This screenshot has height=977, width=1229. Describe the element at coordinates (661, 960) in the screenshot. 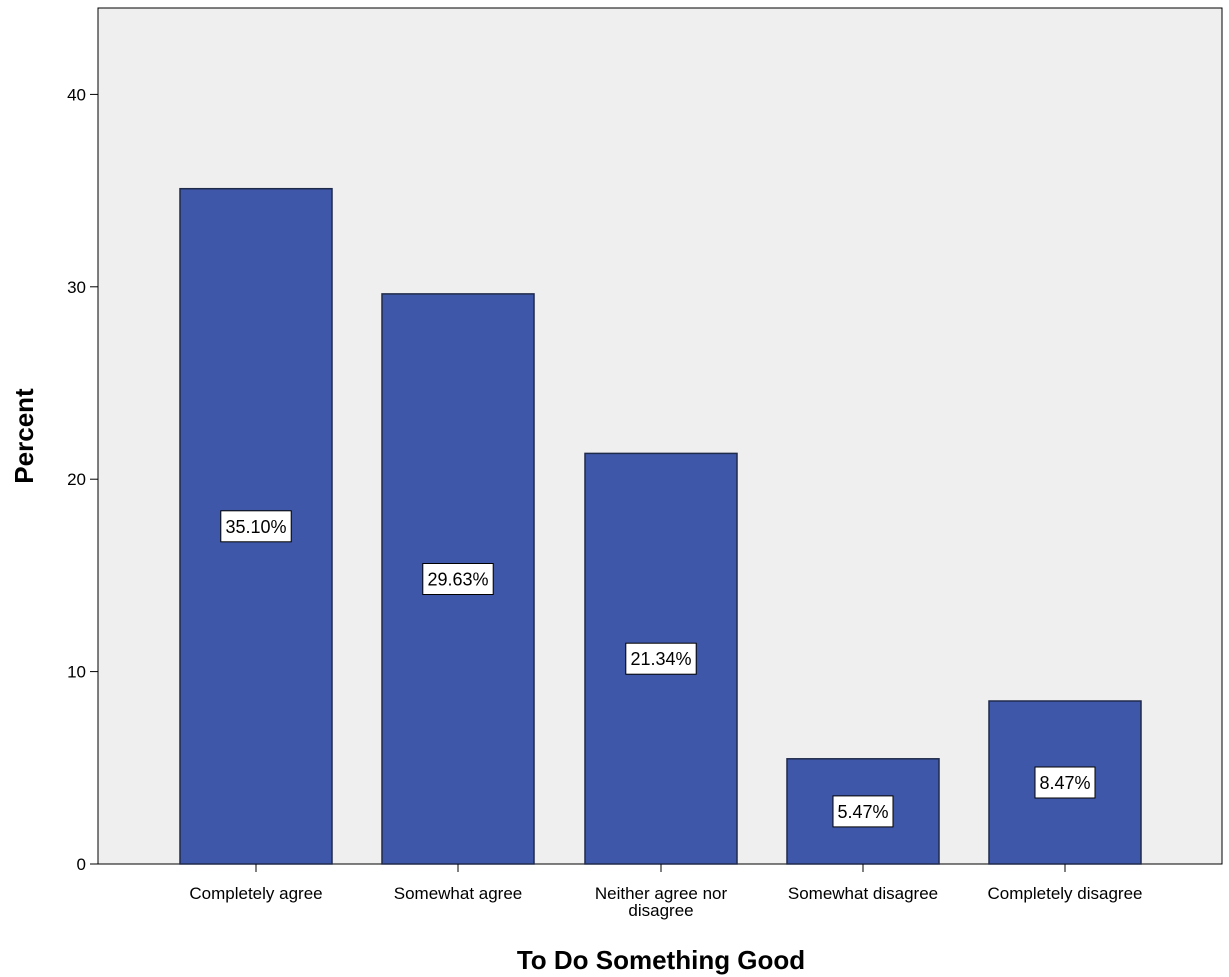

I see `x-axis-title: To Do Something Good` at that location.